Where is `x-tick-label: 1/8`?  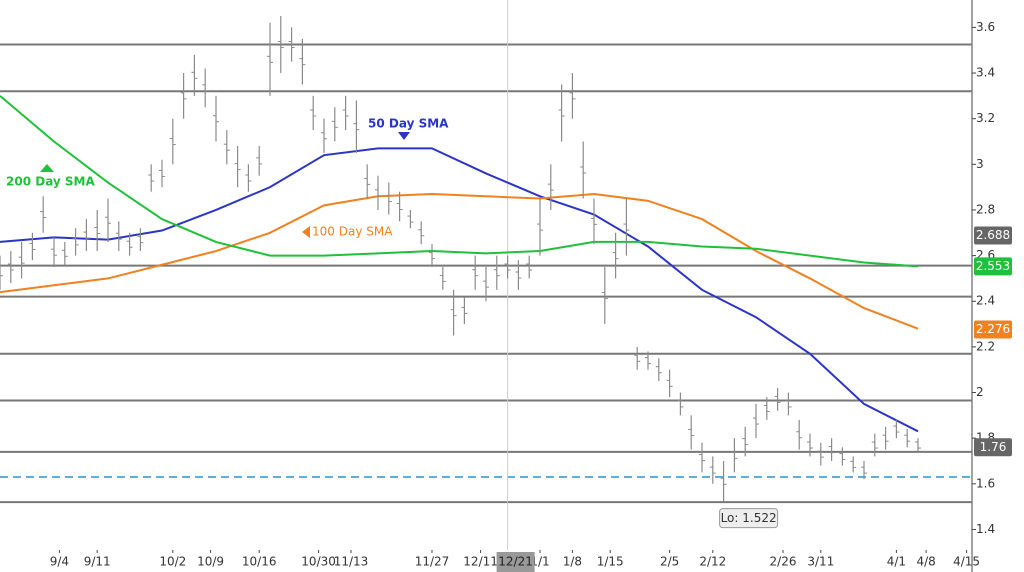
x-tick-label: 1/8 is located at coordinates (572, 562).